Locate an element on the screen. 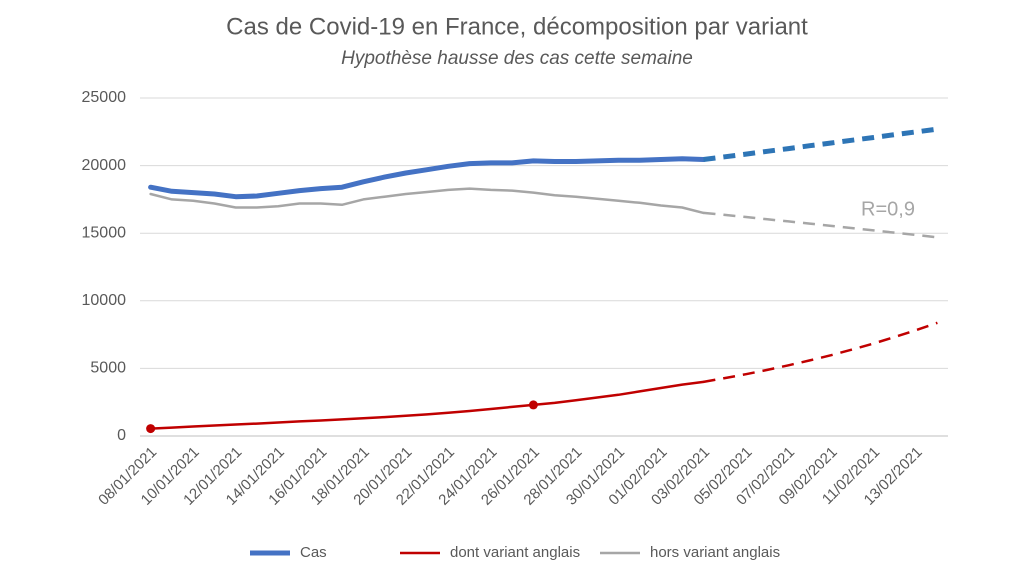 Image resolution: width=1024 pixels, height=581 pixels. annotation: R=0,9 is located at coordinates (888, 209).